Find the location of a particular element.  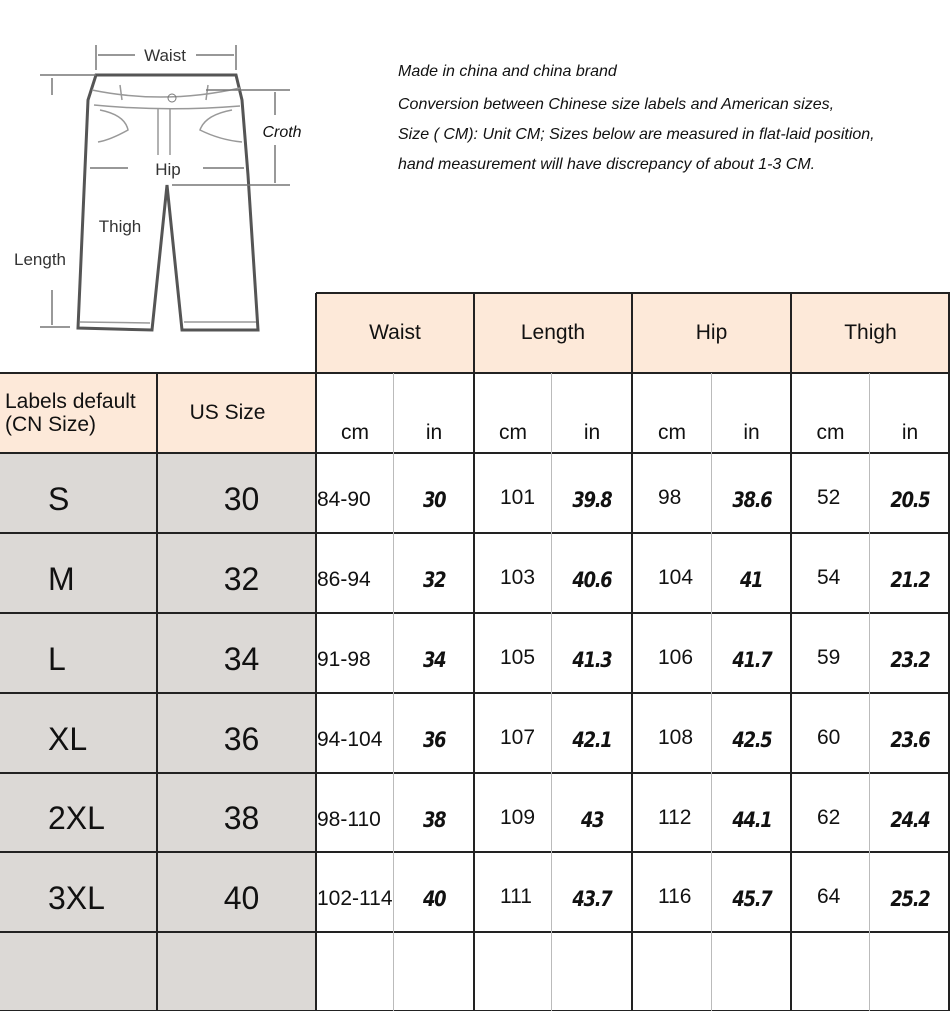

measurement-cell-text: 62 is located at coordinates (829, 817).